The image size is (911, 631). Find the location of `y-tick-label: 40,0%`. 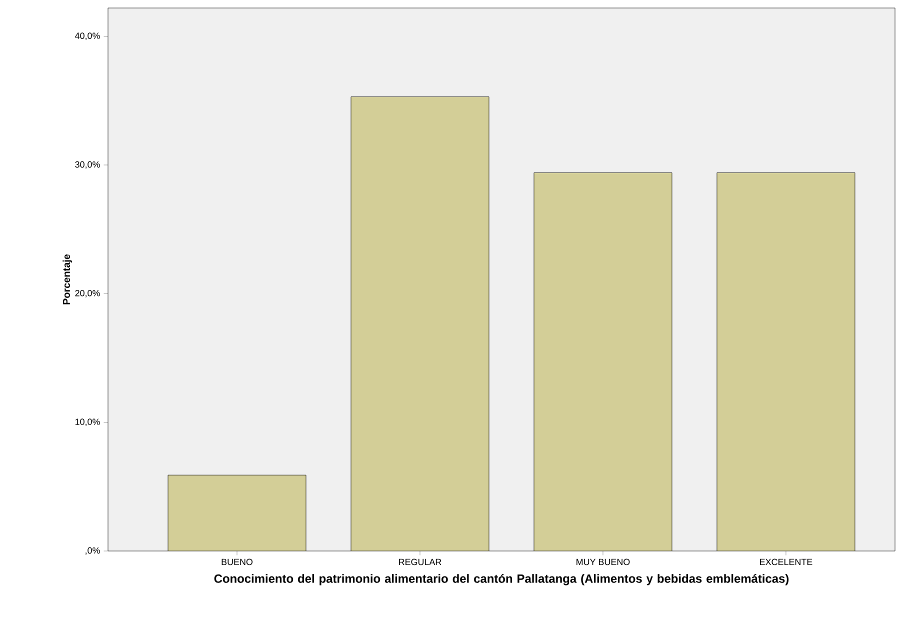

y-tick-label: 40,0% is located at coordinates (87, 36).